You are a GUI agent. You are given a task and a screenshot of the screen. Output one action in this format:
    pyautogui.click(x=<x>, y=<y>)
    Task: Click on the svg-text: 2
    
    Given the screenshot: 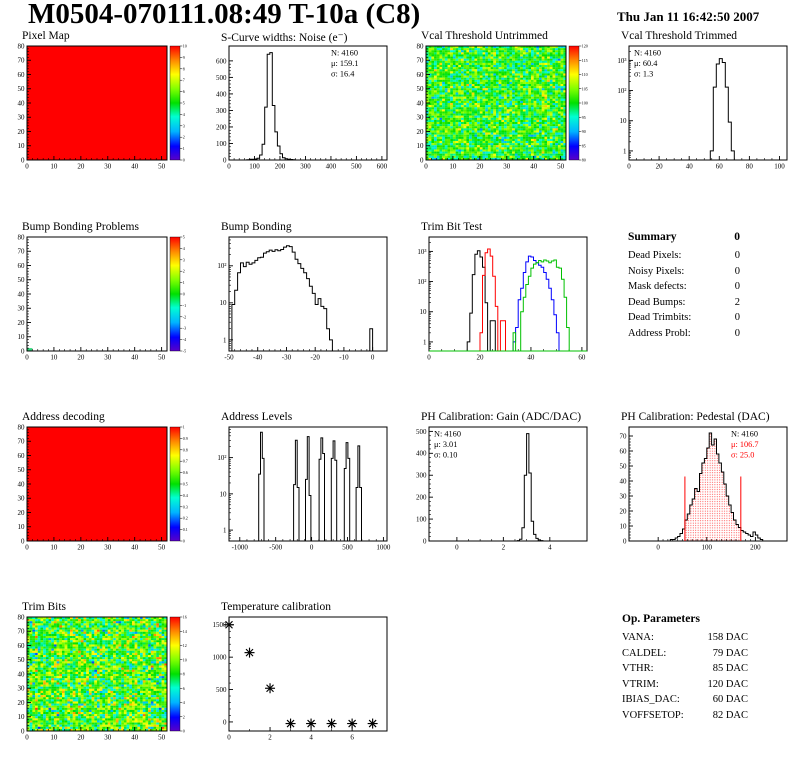 What is the action you would take?
    pyautogui.click(x=184, y=137)
    